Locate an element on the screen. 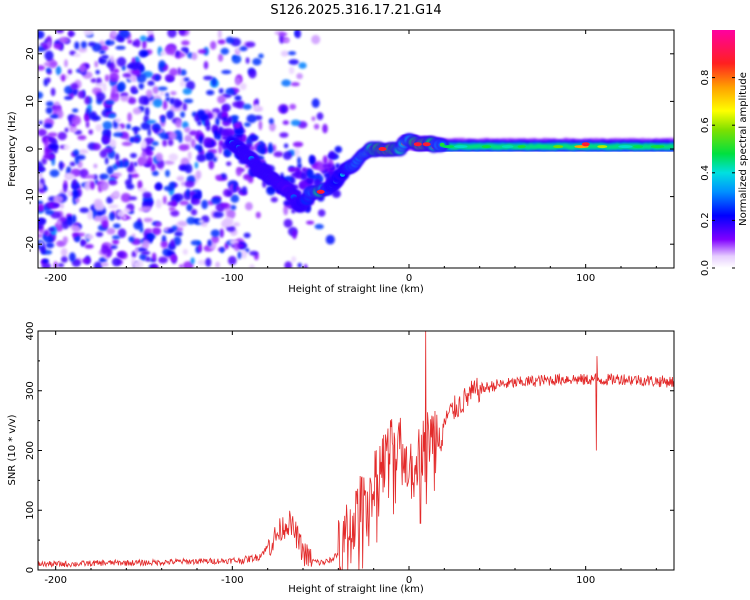 The width and height of the screenshot is (750, 600). colorbar-gradient is located at coordinates (723, 149).